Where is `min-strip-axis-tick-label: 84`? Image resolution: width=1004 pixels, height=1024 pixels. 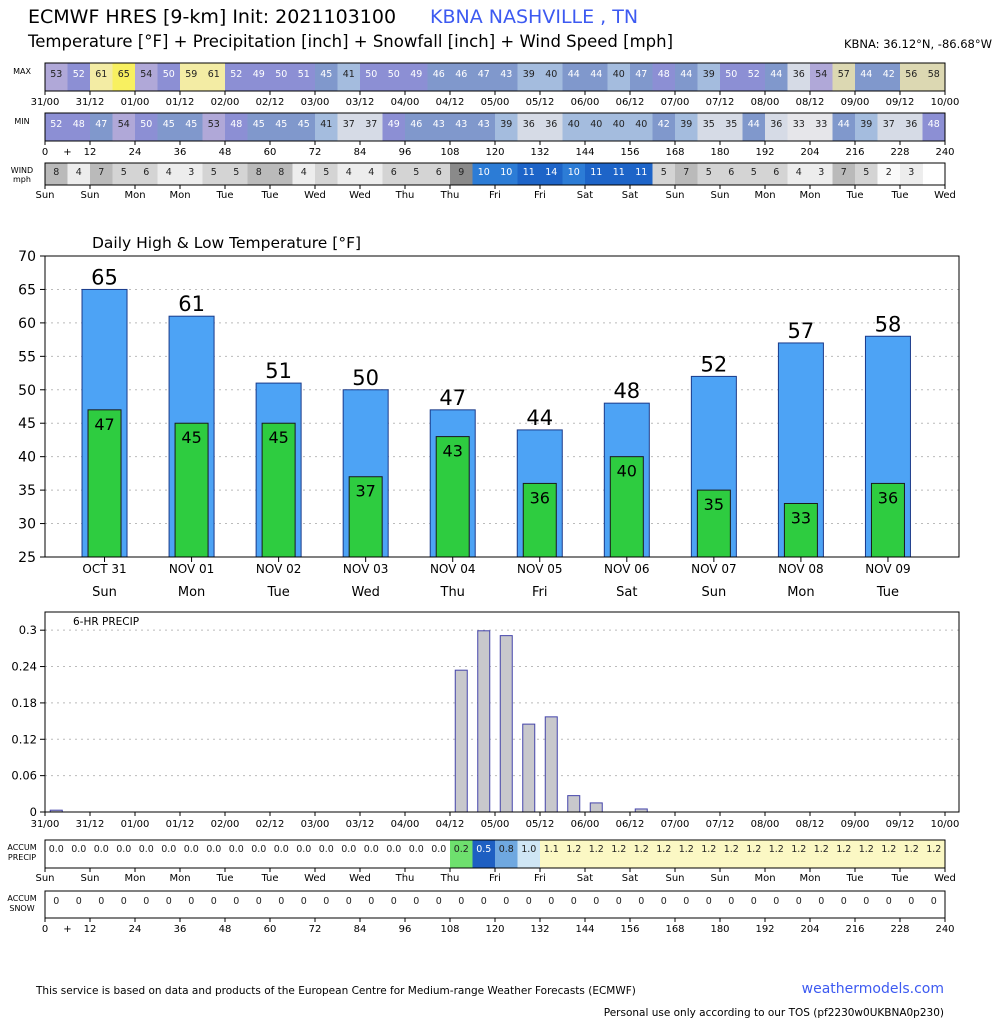 min-strip-axis-tick-label: 84 is located at coordinates (360, 152).